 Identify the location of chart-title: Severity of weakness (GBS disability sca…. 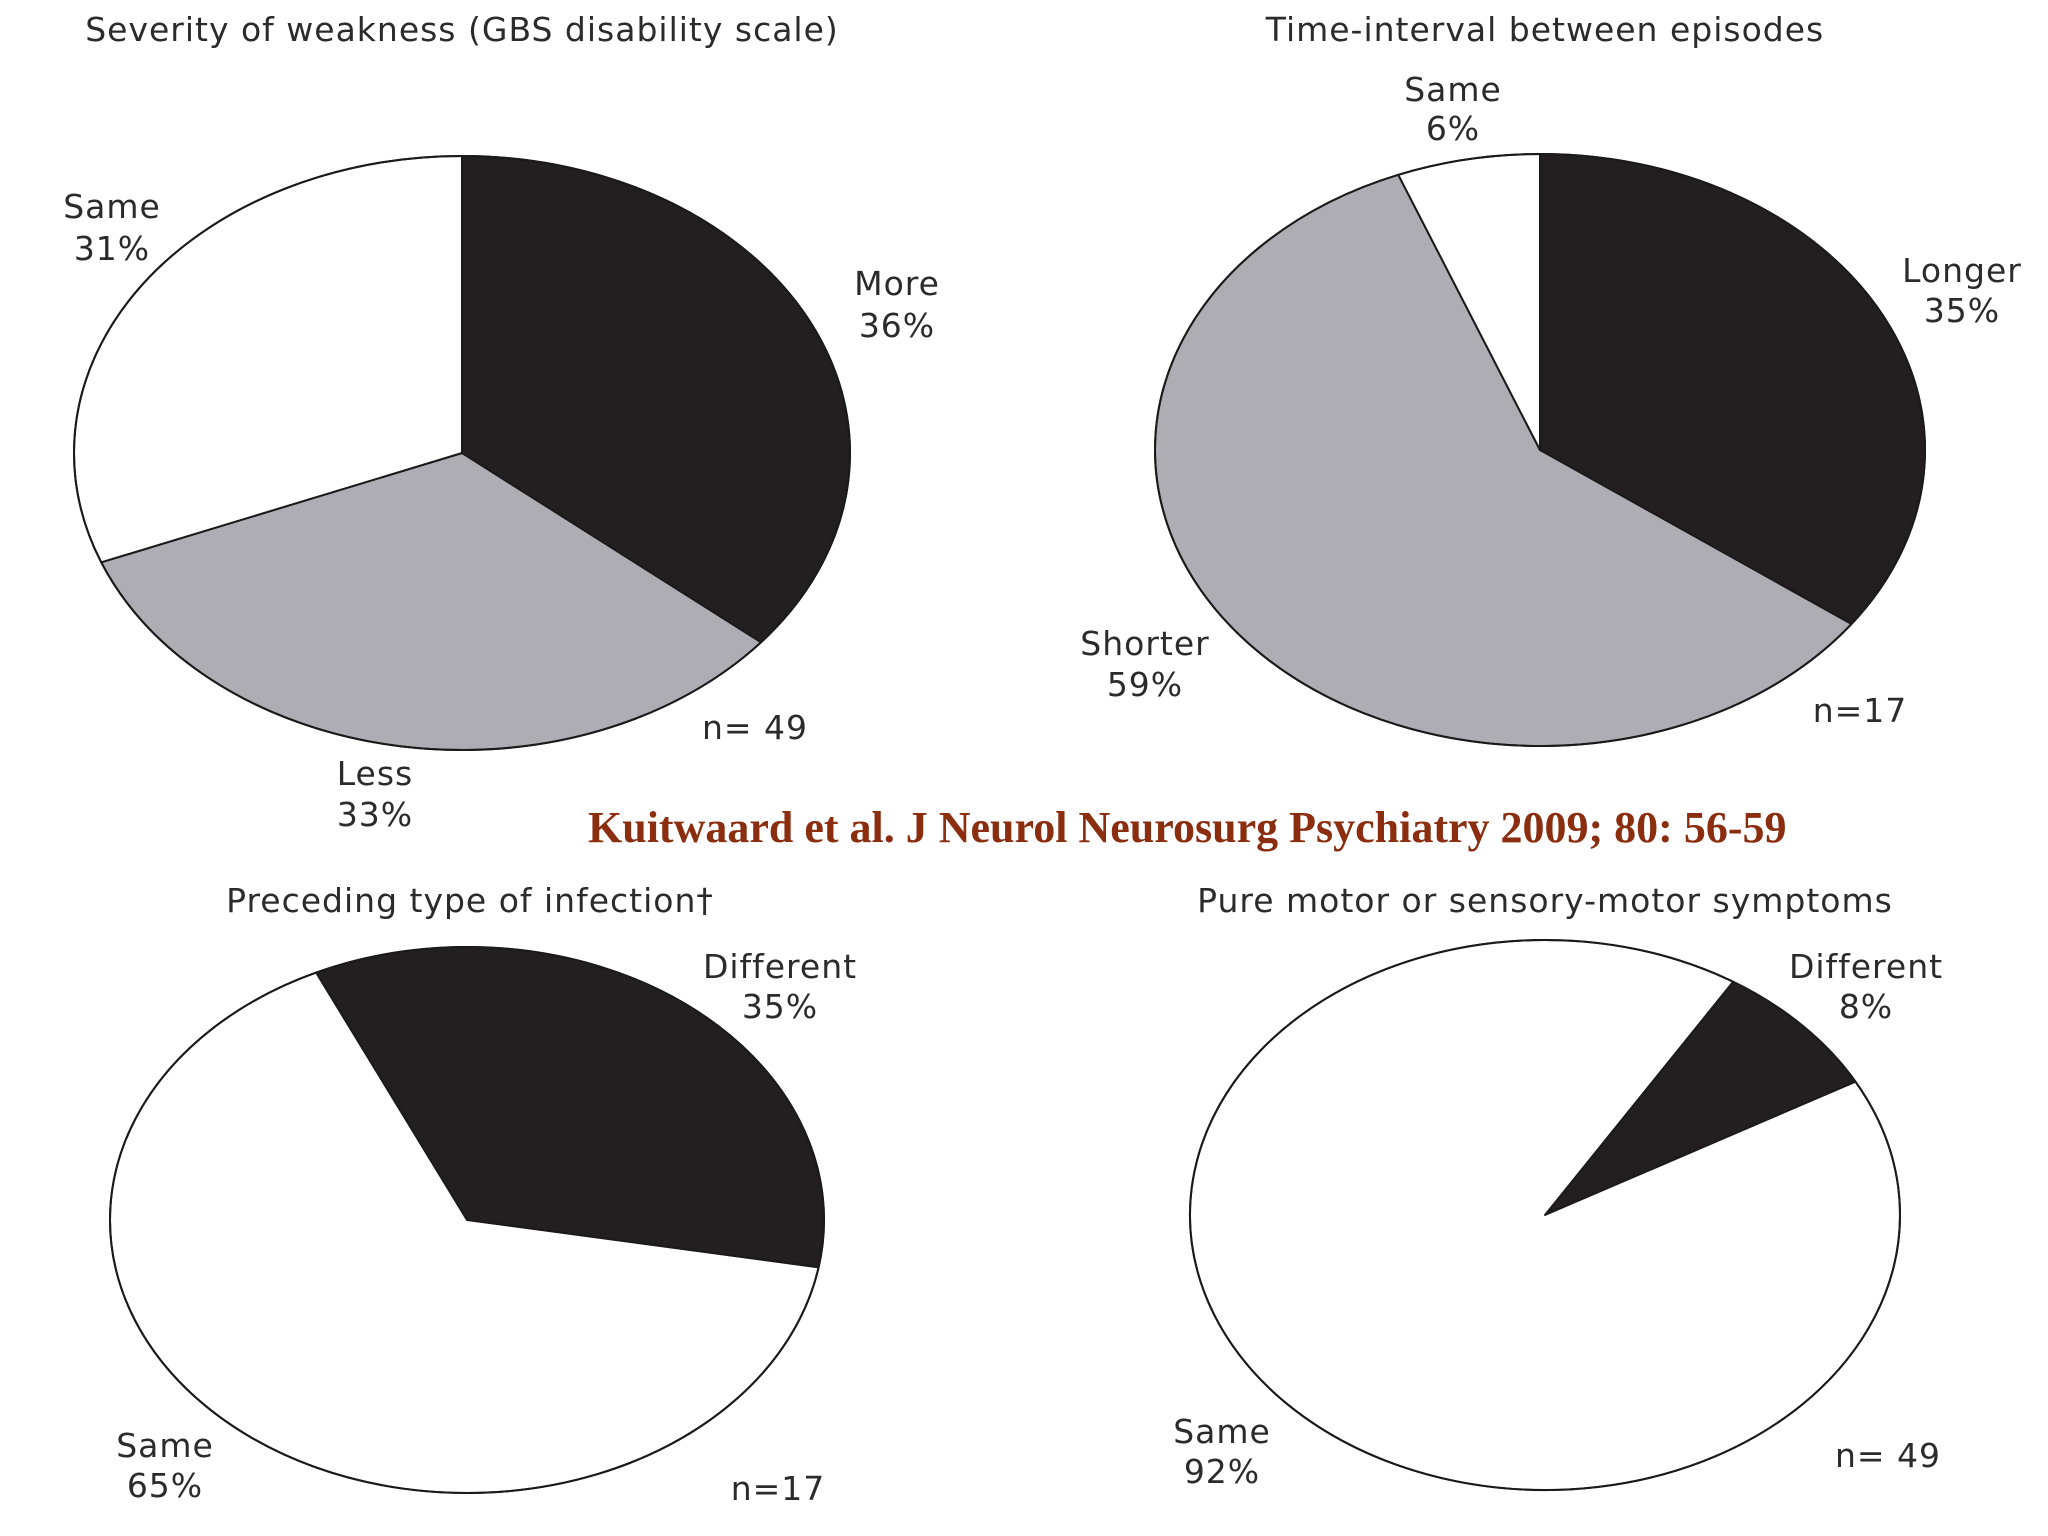
(462, 29).